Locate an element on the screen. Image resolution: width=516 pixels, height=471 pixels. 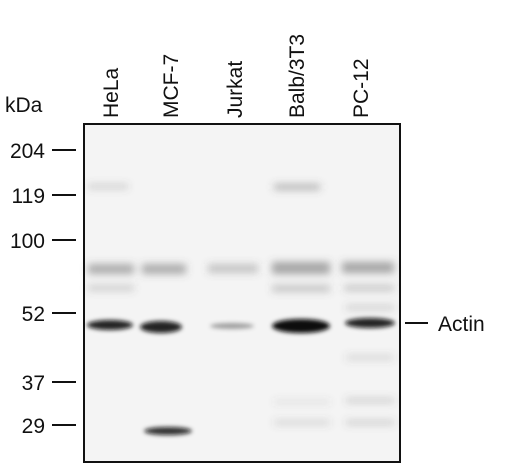
marker-label: 100 is located at coordinates (27, 241).